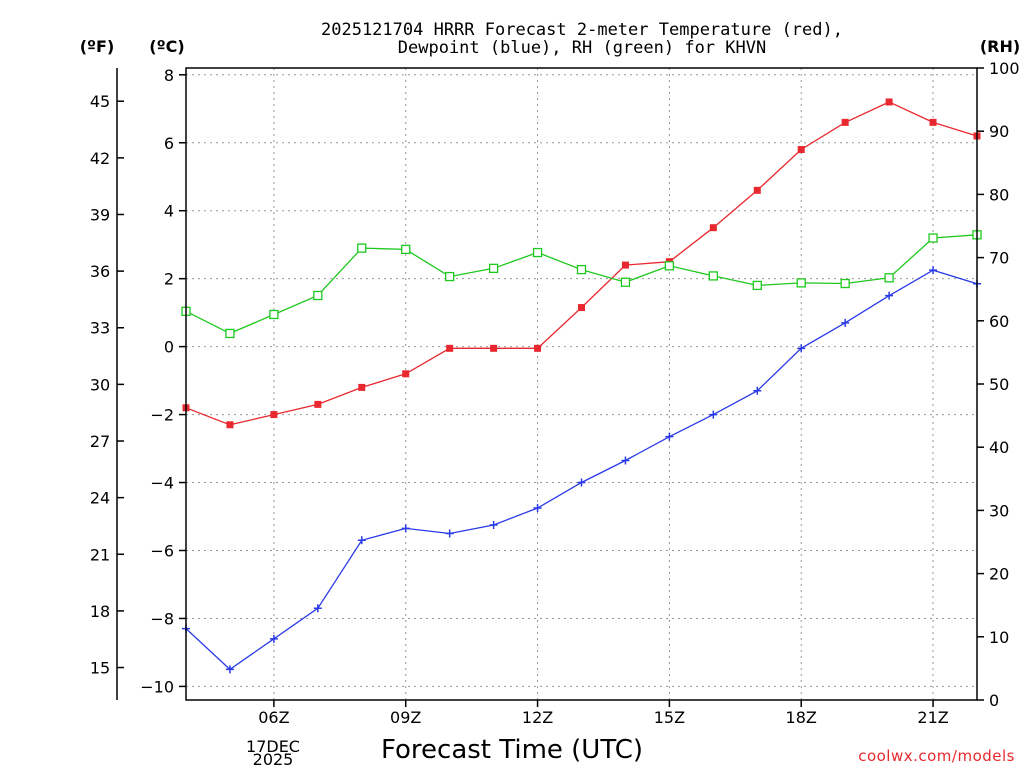 This screenshot has width=1024, height=768. Describe the element at coordinates (999, 510) in the screenshot. I see `rh-tick-label: 30` at that location.